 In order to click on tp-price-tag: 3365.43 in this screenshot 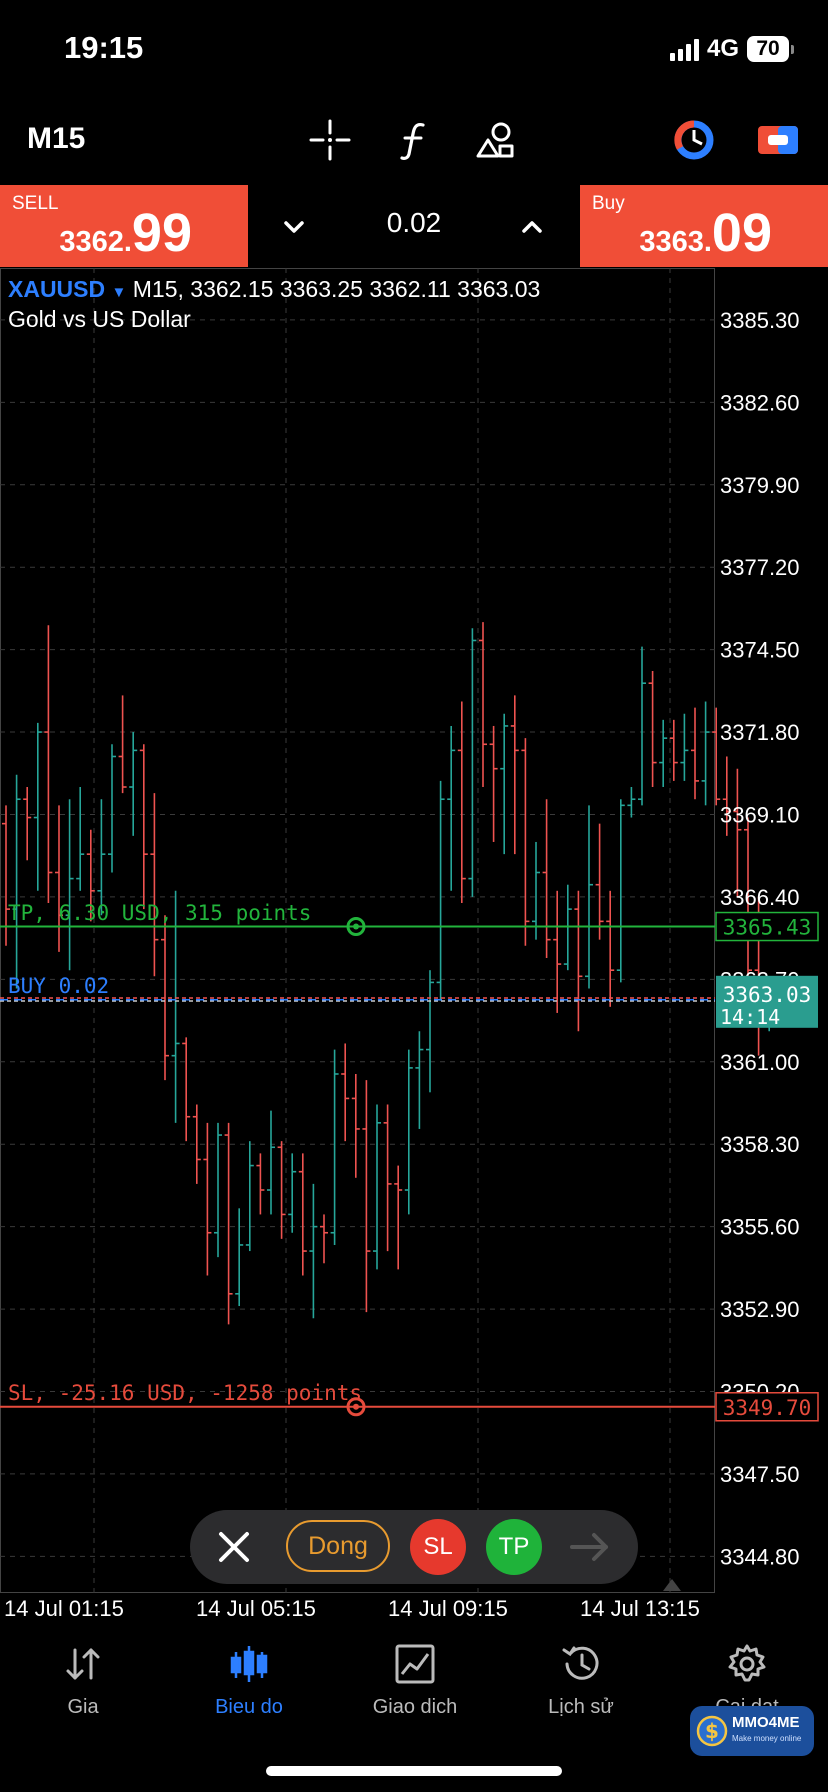, I will do `click(767, 928)`.